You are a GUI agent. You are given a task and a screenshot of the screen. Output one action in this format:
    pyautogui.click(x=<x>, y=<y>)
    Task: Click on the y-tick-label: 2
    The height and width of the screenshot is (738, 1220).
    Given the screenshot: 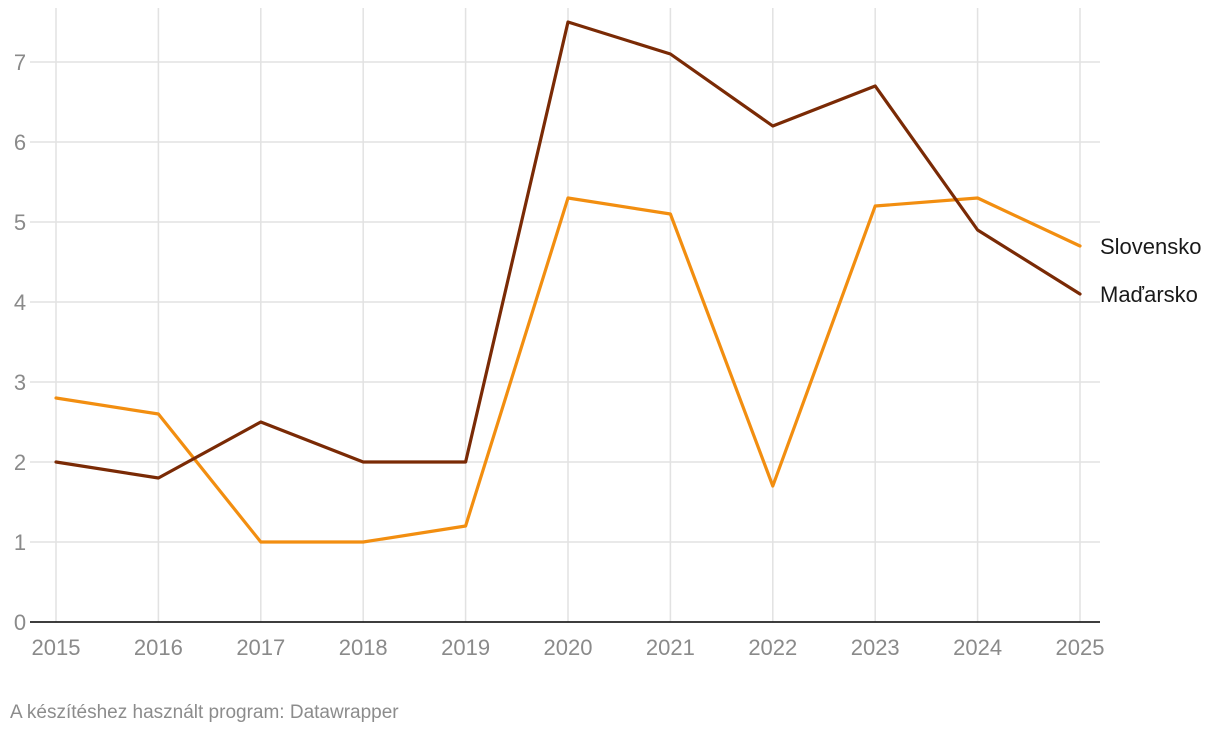 What is the action you would take?
    pyautogui.click(x=20, y=462)
    